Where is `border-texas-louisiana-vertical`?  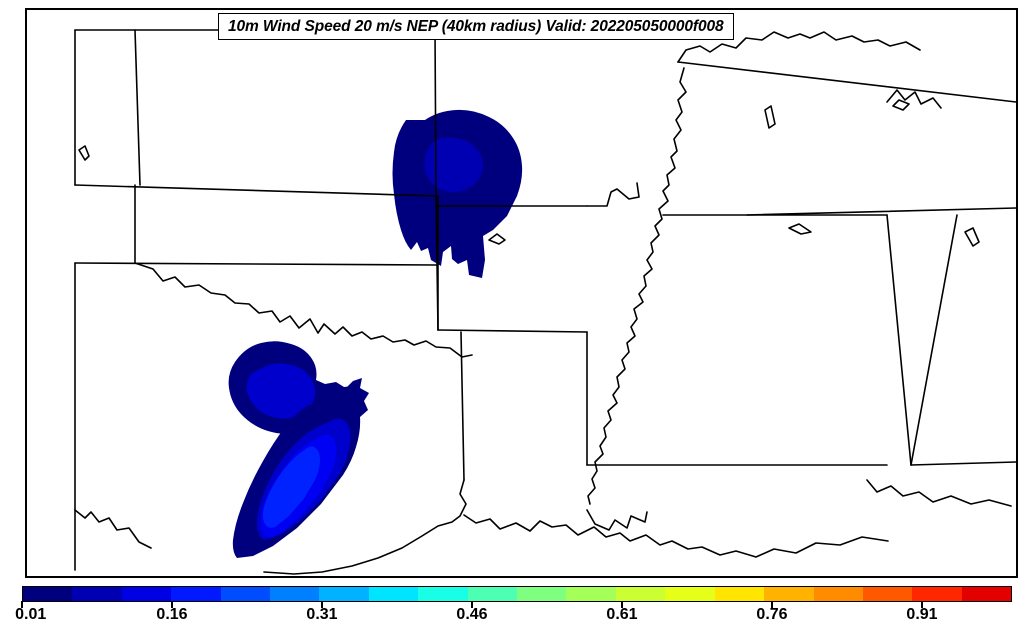 border-texas-louisiana-vertical is located at coordinates (462, 406).